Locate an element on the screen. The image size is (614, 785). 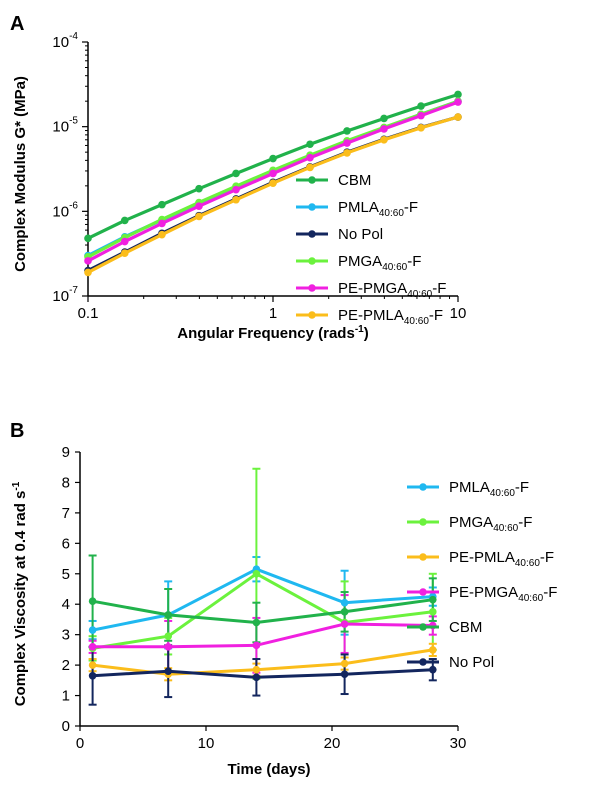
x-tick-label: 0 is located at coordinates (80, 743).